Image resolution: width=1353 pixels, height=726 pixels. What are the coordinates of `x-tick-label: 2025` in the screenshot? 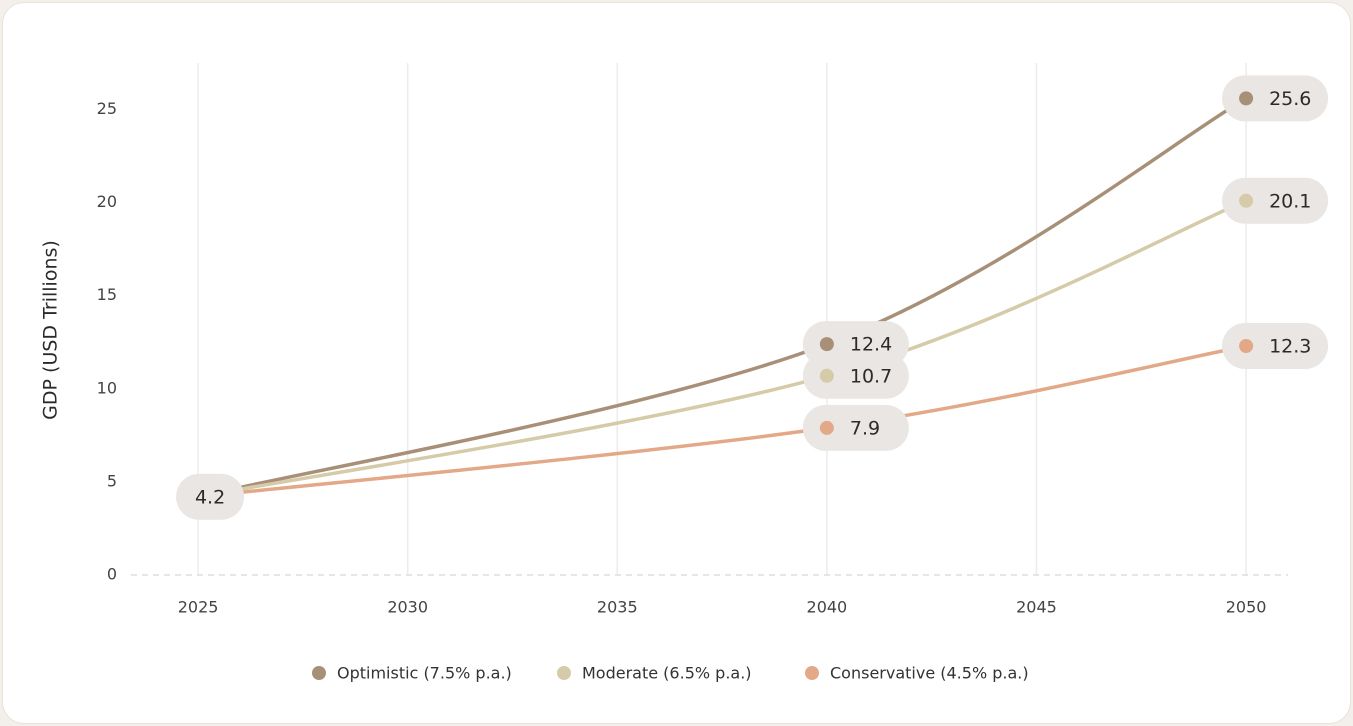 It's located at (198, 607).